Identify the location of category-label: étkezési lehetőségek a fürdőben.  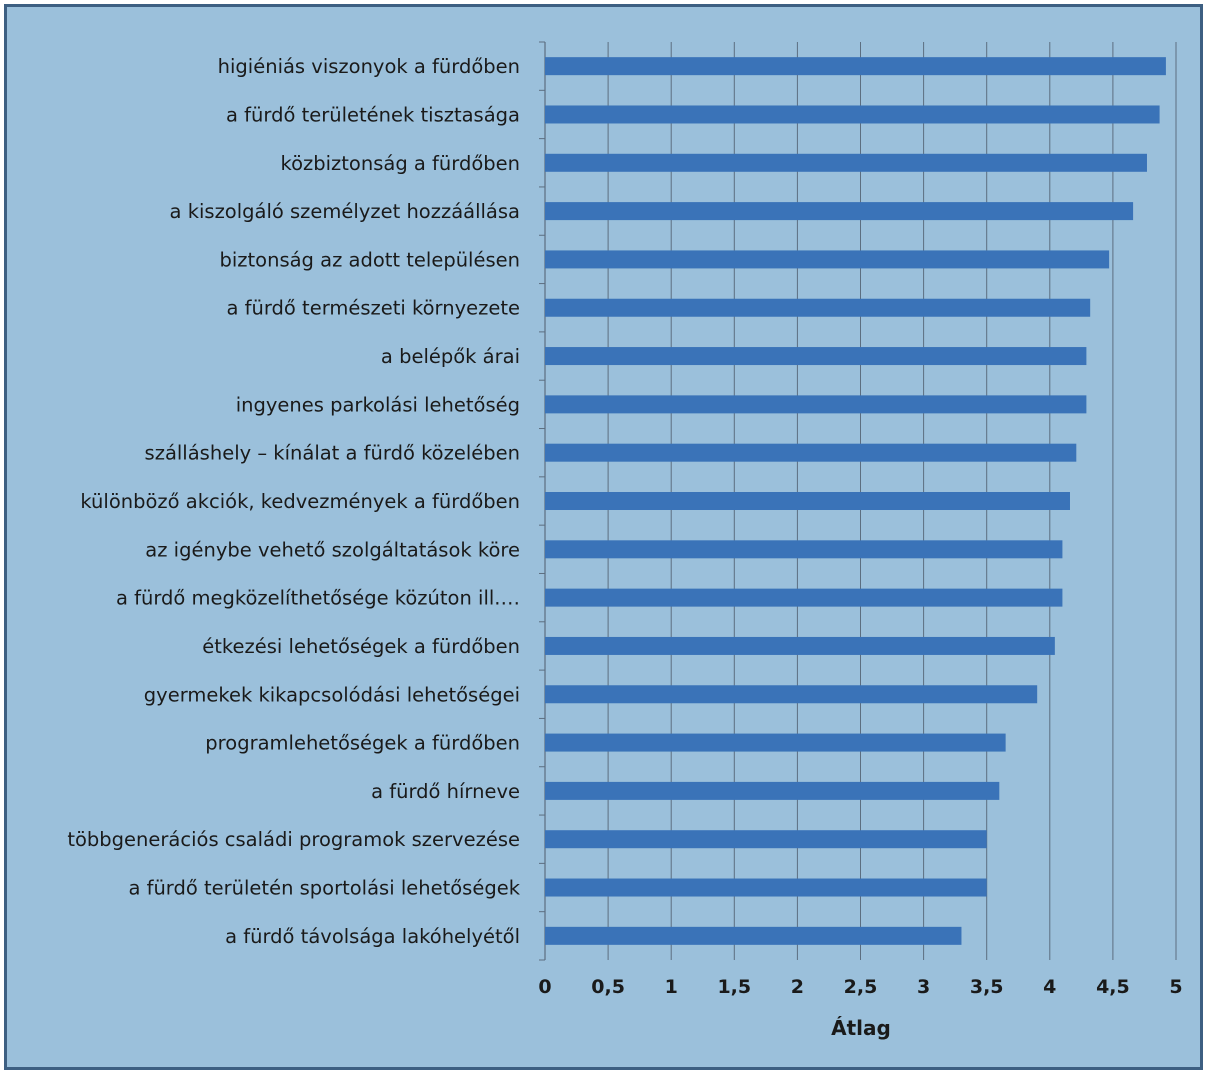
(361, 646).